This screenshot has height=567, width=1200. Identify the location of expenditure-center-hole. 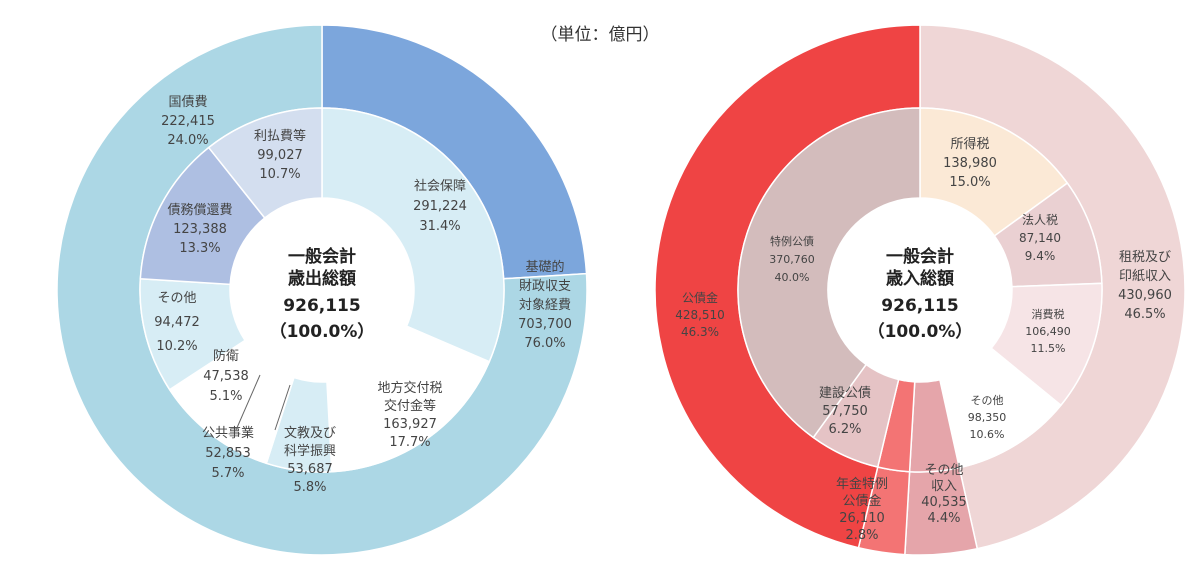
(322, 290).